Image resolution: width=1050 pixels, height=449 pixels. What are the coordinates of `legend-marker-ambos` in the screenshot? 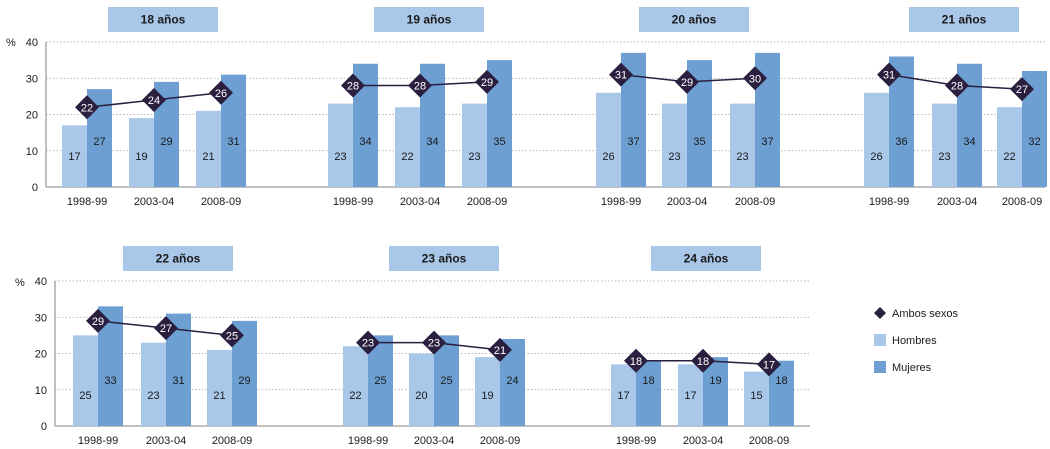 It's located at (880, 313).